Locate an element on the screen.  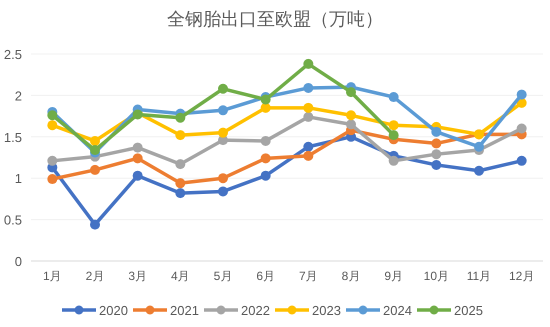
y-tick-label: 1.5 is located at coordinates (13, 137).